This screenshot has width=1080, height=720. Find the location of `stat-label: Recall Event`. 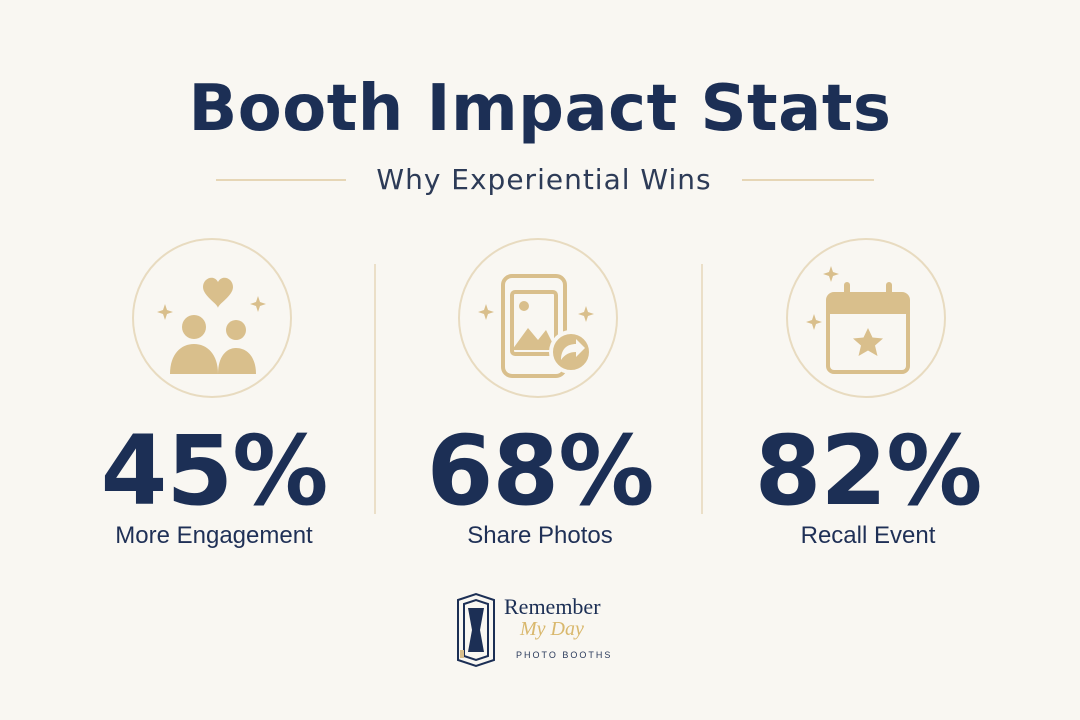

stat-label: Recall Event is located at coordinates (868, 535).